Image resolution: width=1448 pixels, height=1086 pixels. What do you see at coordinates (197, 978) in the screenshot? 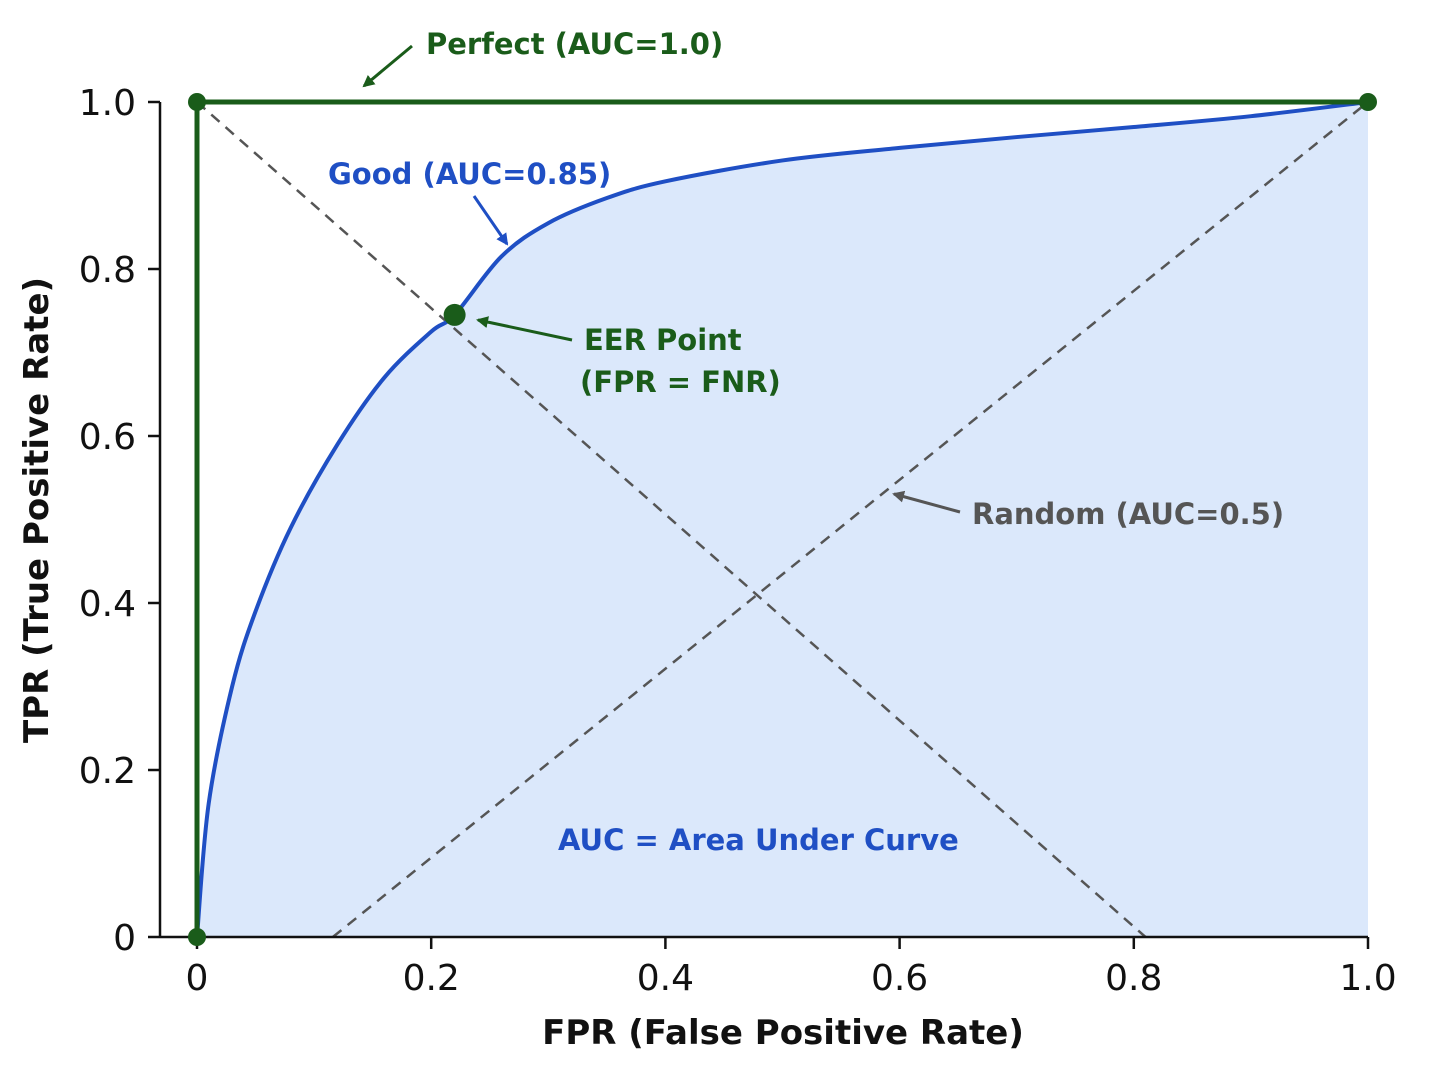
I see `x-tick-label: 0` at bounding box center [197, 978].